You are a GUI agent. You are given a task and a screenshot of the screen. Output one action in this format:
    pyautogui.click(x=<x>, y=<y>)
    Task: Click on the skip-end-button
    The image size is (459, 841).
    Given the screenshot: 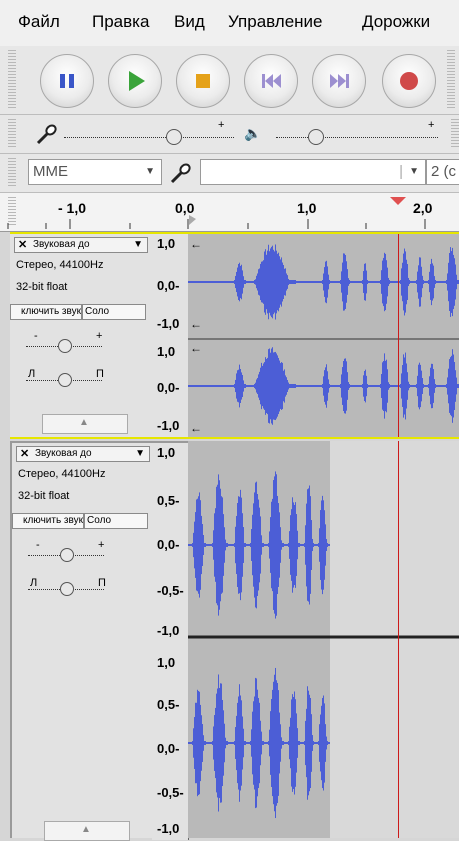 What is the action you would take?
    pyautogui.click(x=339, y=81)
    